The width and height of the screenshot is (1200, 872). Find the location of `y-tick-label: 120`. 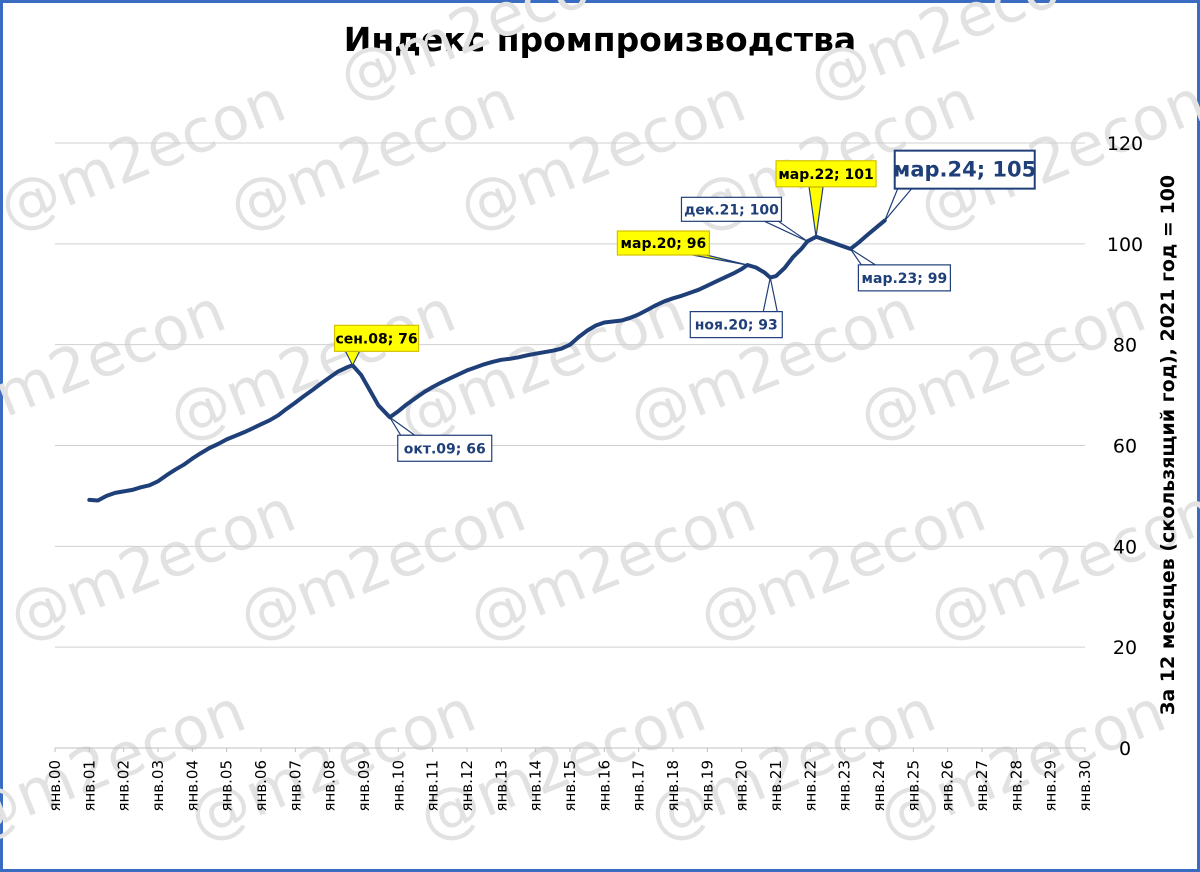

y-tick-label: 120 is located at coordinates (1125, 144).